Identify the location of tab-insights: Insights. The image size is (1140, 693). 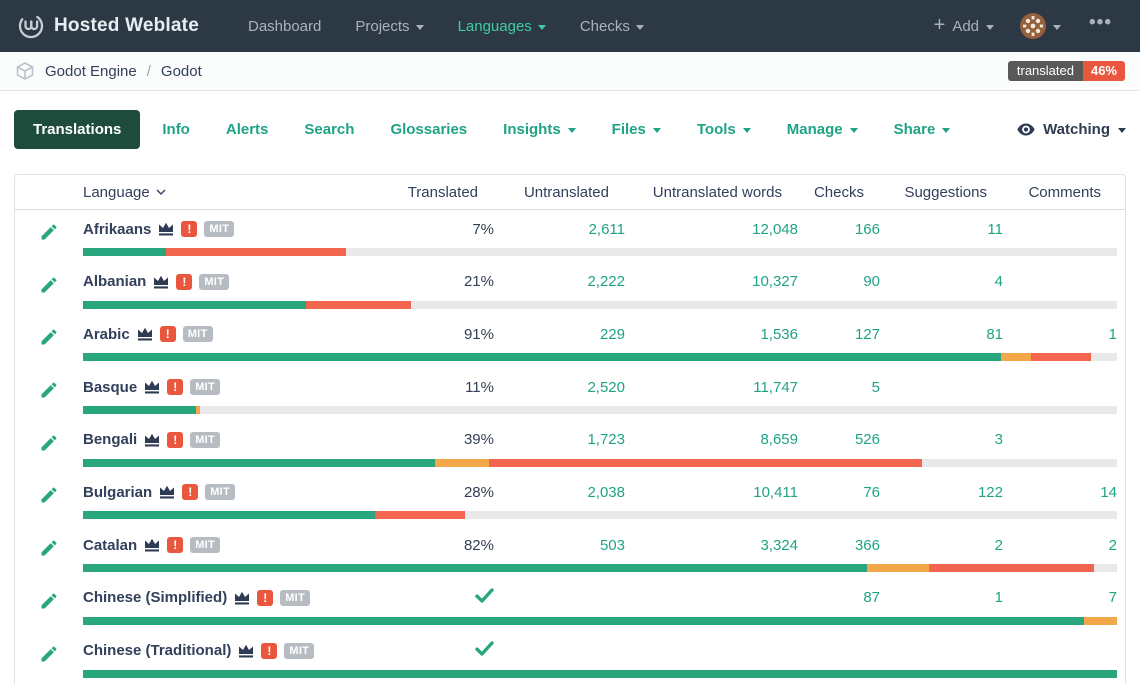
(539, 129).